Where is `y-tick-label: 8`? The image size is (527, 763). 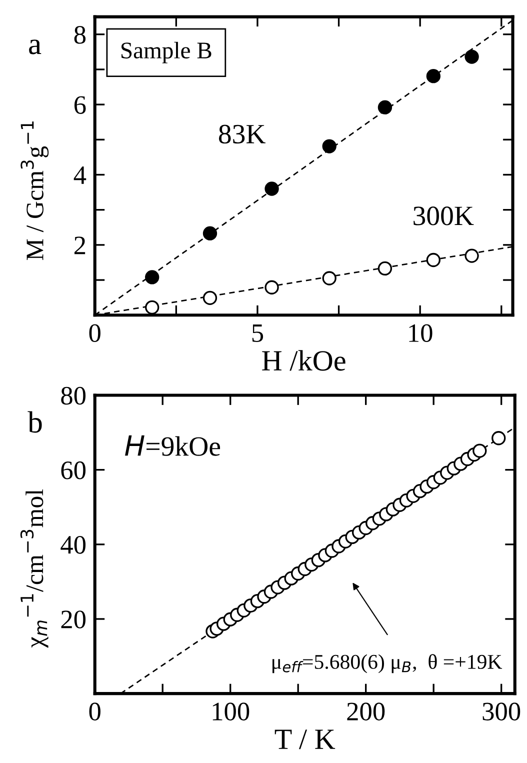
y-tick-label: 8 is located at coordinates (80, 35).